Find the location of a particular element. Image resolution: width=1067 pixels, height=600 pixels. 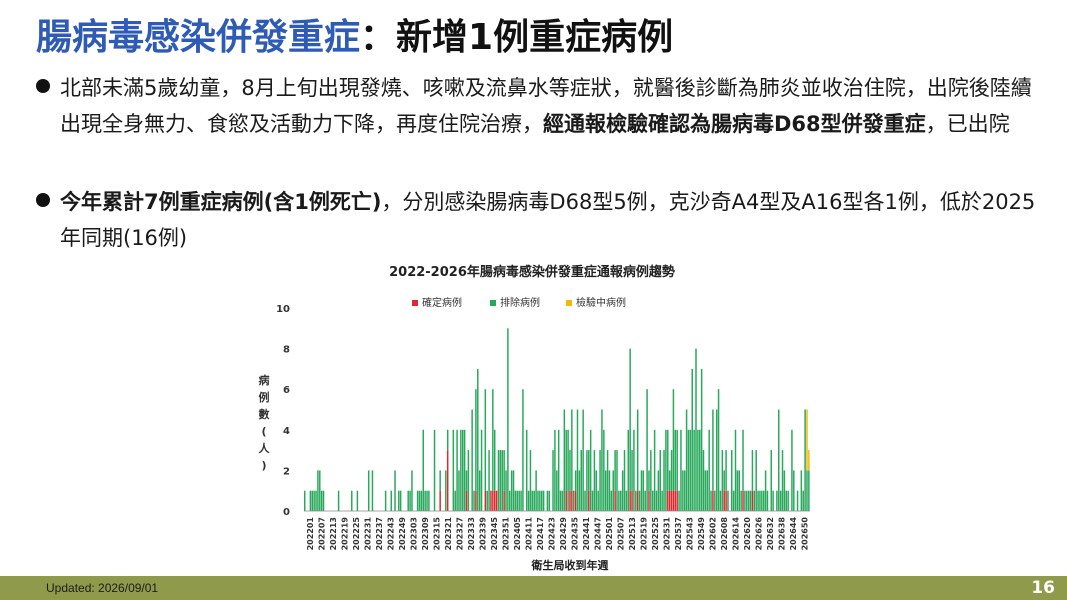

x-tick-label: 202519 is located at coordinates (643, 534).